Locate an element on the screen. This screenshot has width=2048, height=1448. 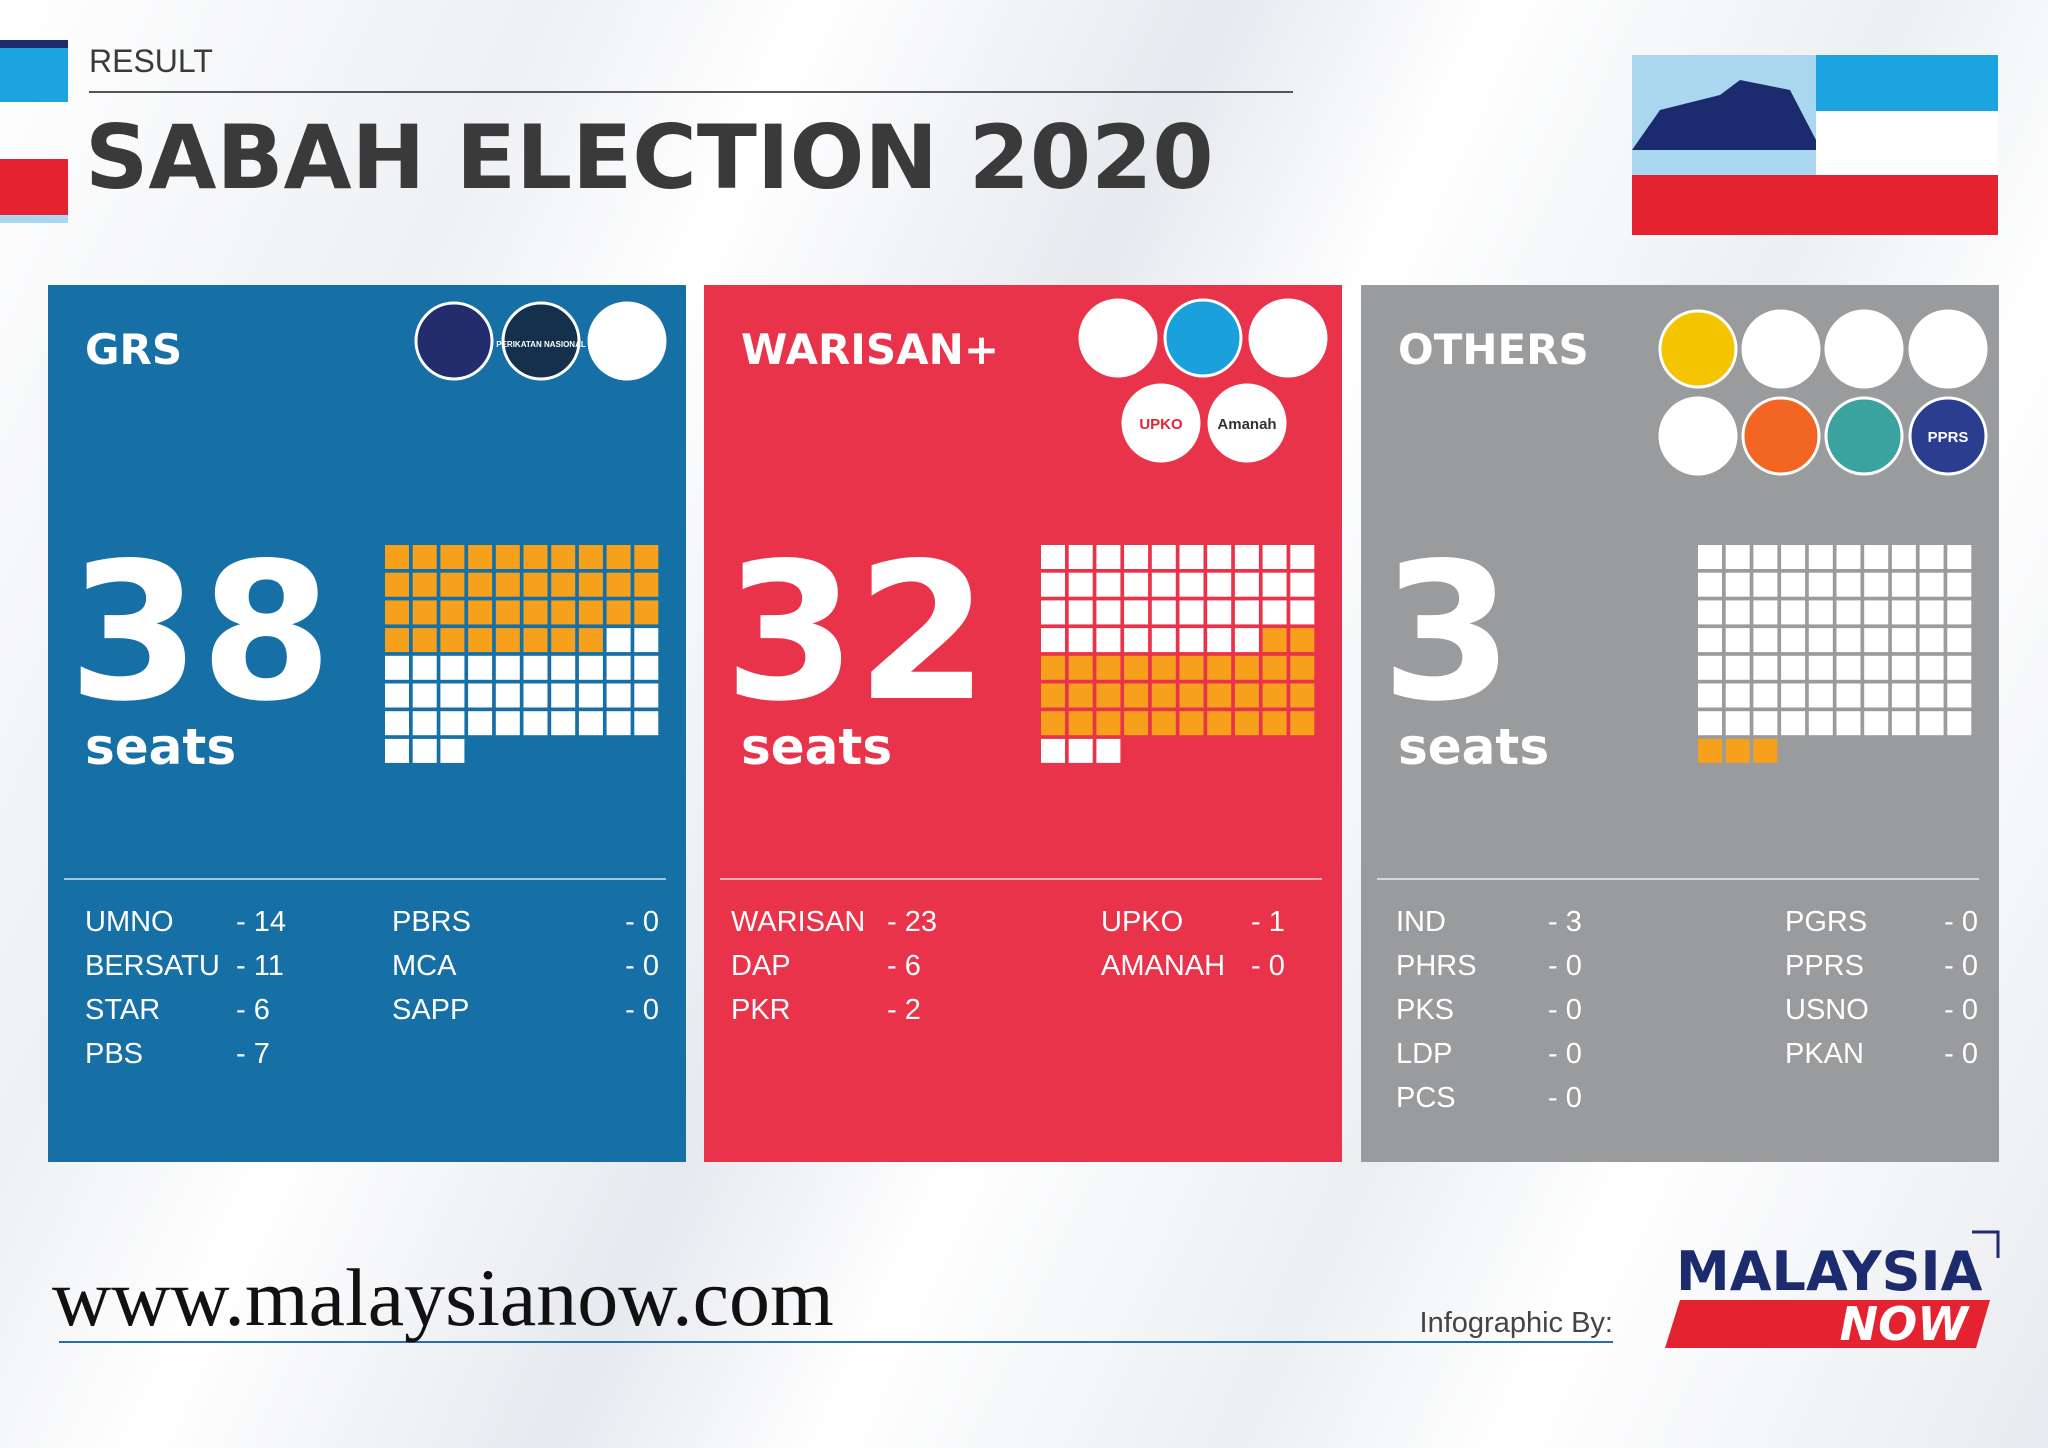
brand-band is located at coordinates (1827, 1324).